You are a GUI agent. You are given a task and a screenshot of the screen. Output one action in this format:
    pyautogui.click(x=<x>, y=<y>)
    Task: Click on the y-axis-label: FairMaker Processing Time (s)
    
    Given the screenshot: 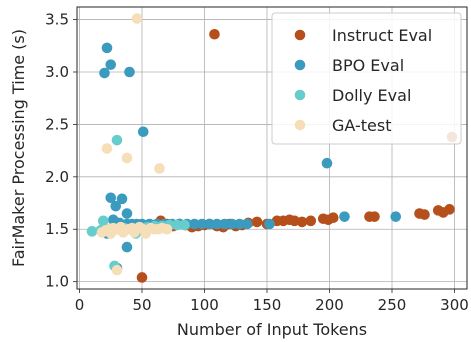 What is the action you would take?
    pyautogui.click(x=18, y=148)
    